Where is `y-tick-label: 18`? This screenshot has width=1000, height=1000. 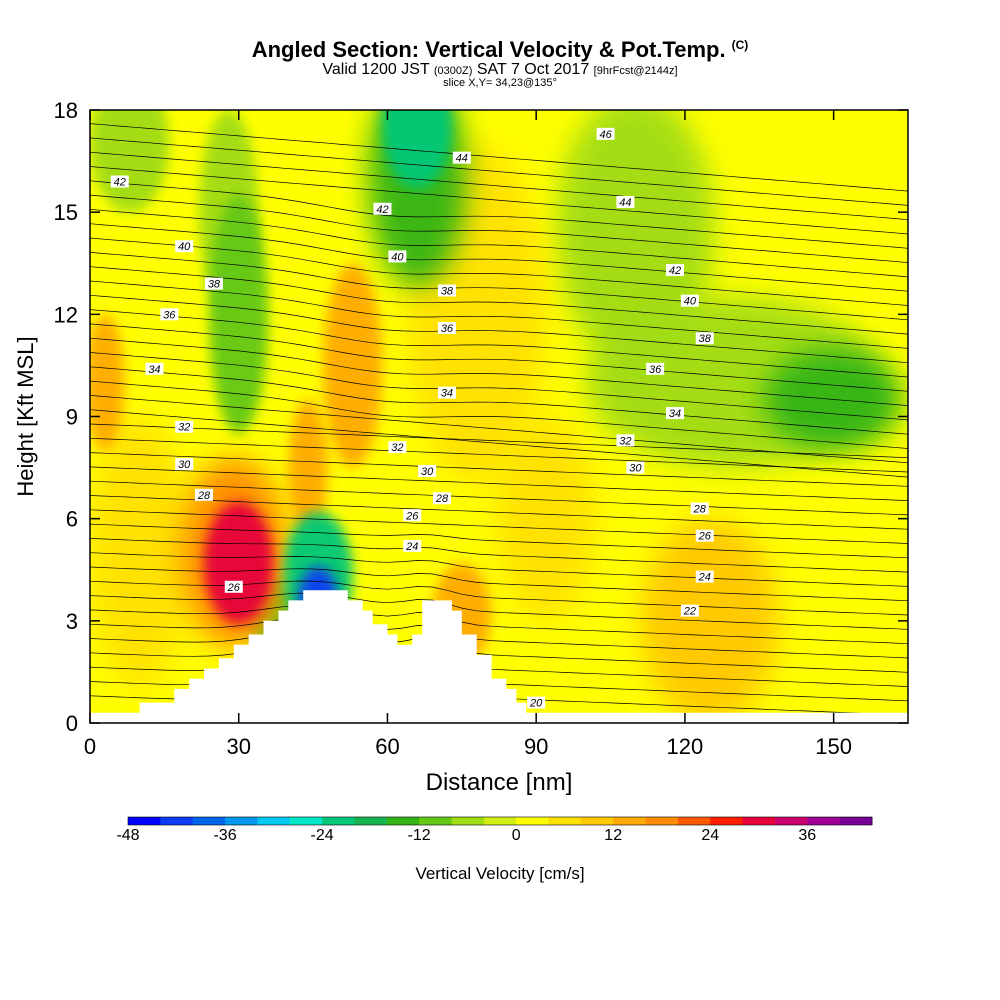 y-tick-label: 18 is located at coordinates (66, 110).